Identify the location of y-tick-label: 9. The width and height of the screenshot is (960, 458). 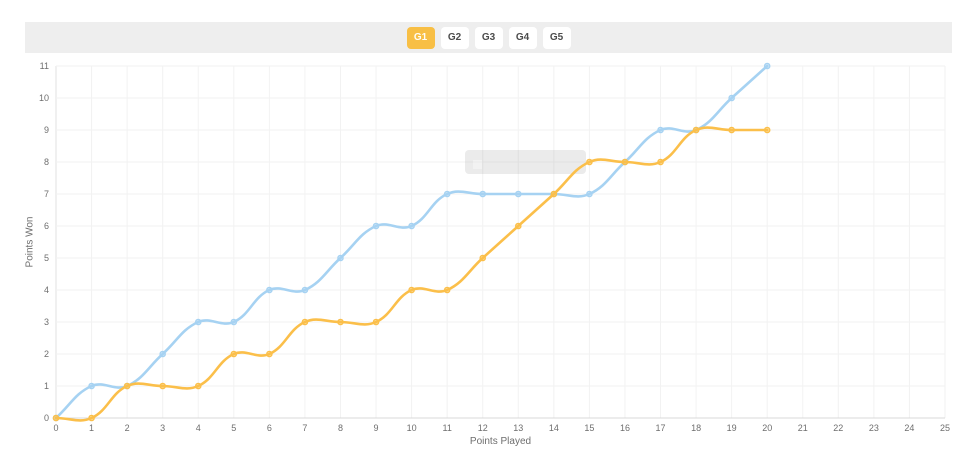
(46, 130).